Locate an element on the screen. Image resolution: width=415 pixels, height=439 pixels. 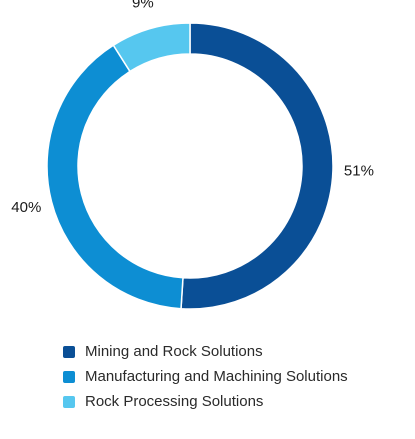
slice-label-manufacturing-and-machining-solutions: 40% is located at coordinates (26, 207).